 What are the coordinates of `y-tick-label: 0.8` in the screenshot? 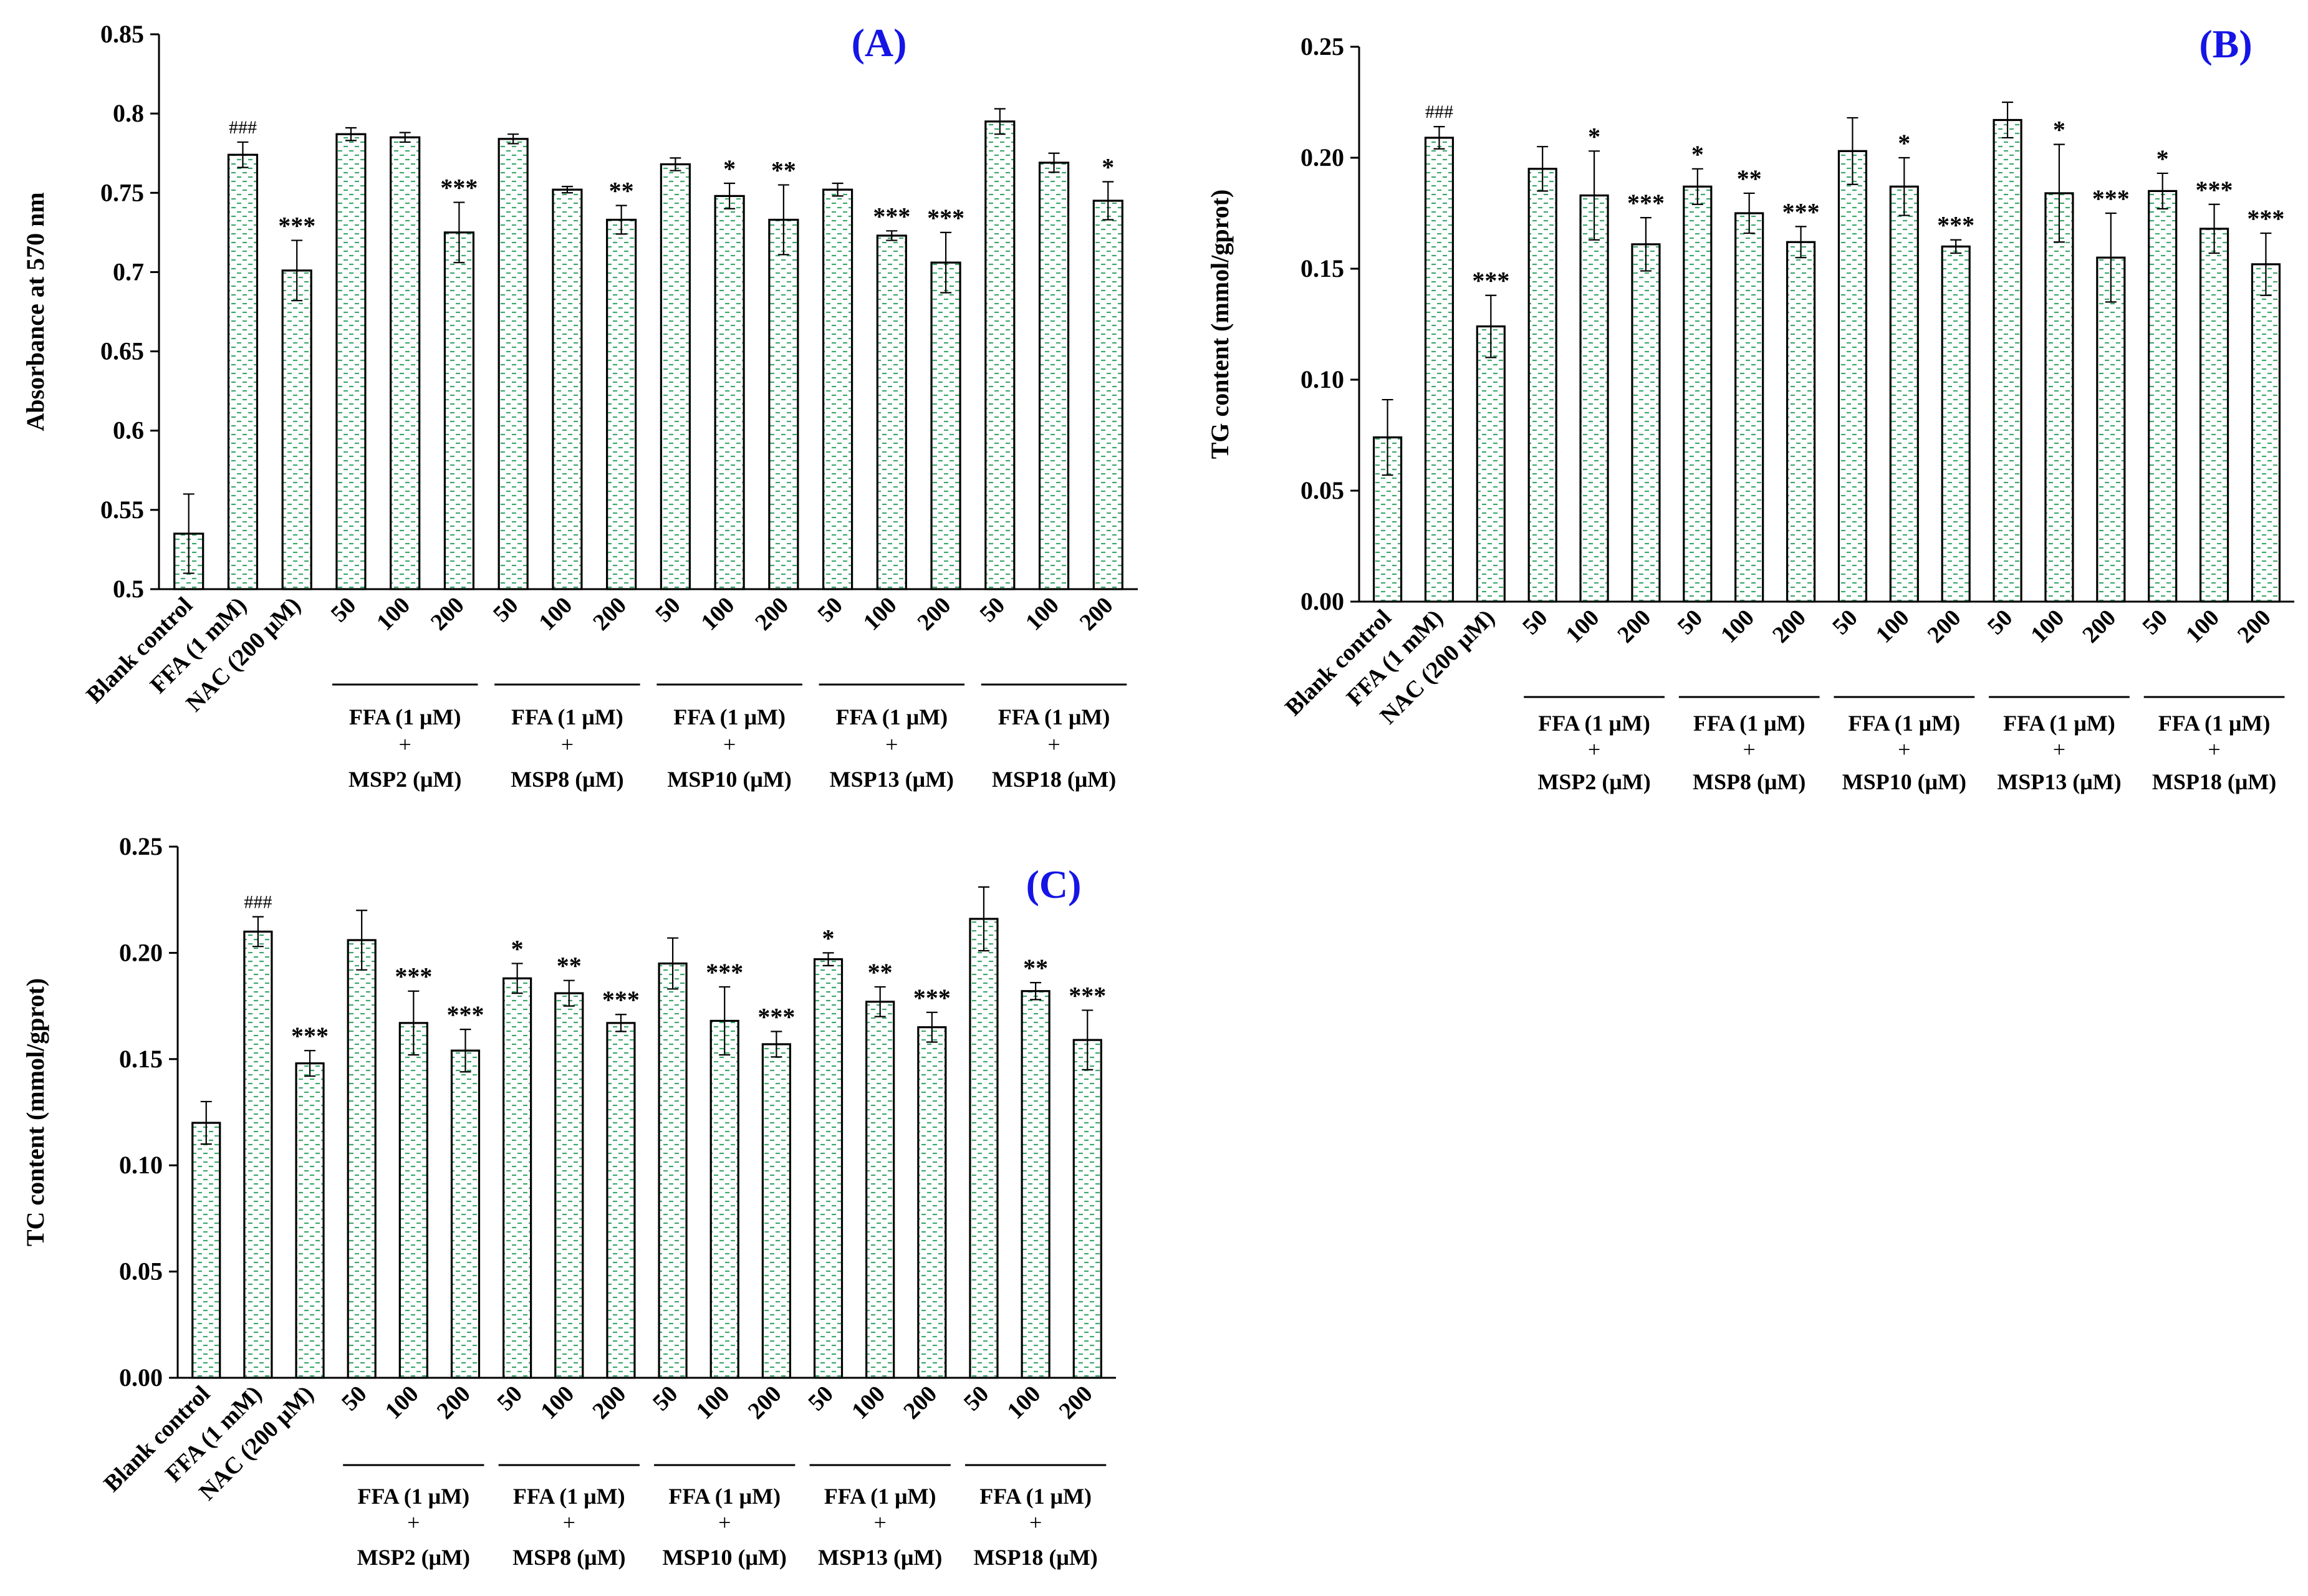 It's located at (128, 113).